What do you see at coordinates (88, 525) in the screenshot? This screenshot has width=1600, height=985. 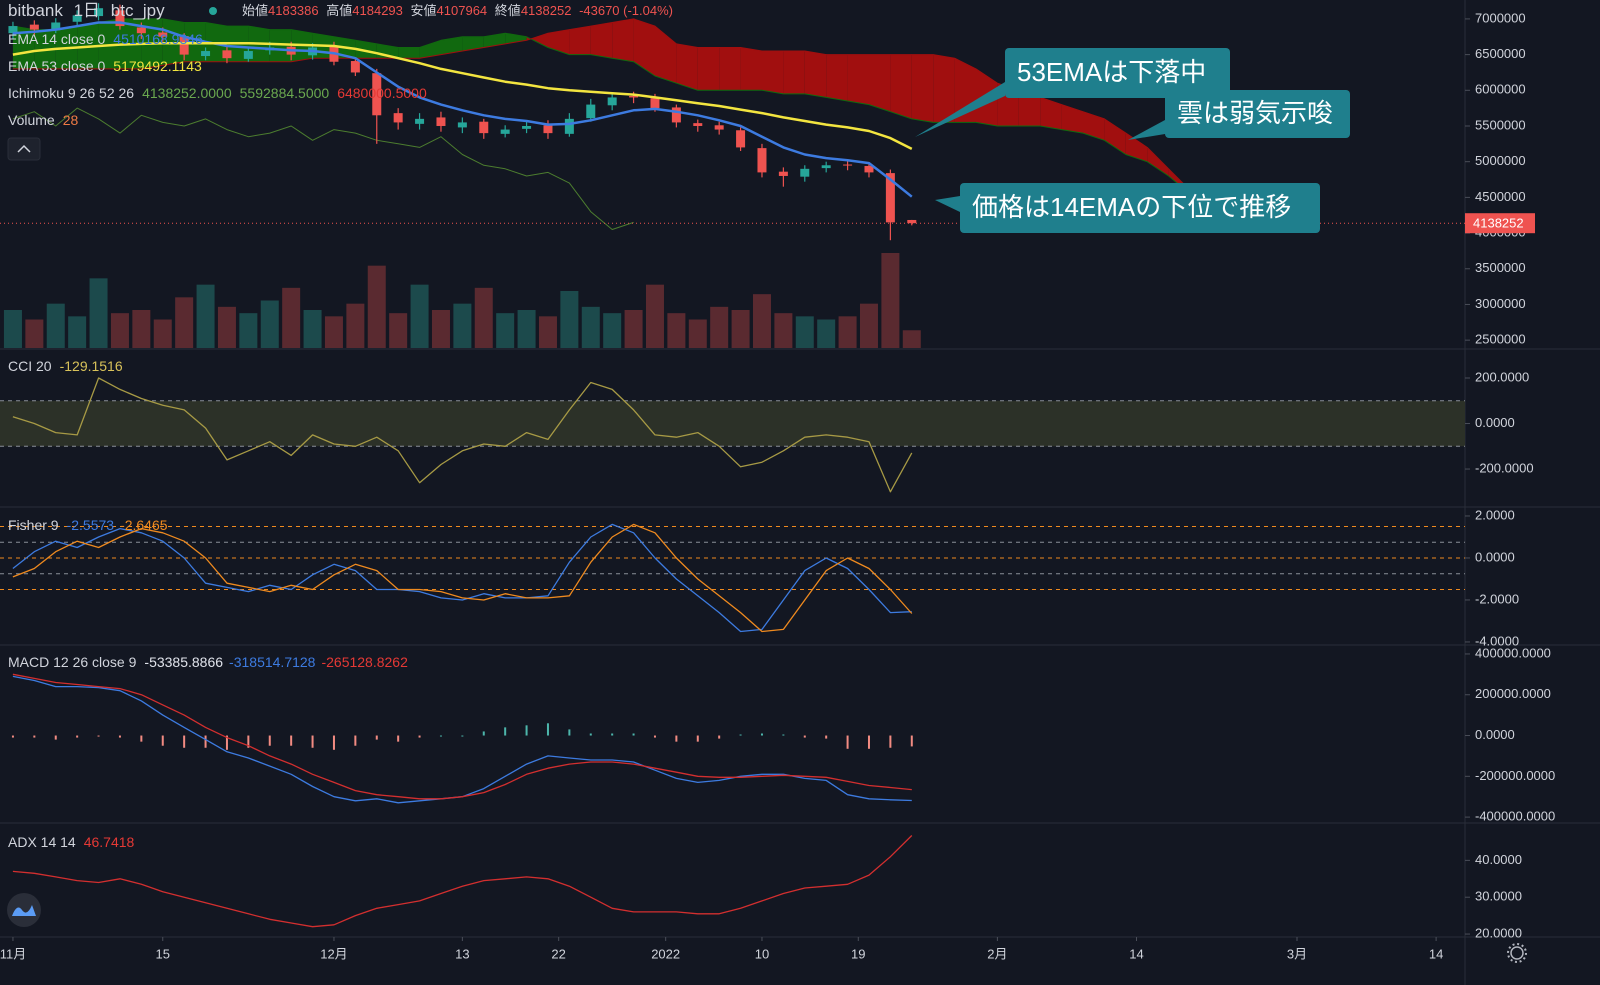 I see `legend: Fisher 9 -2.5573 -2.6465` at bounding box center [88, 525].